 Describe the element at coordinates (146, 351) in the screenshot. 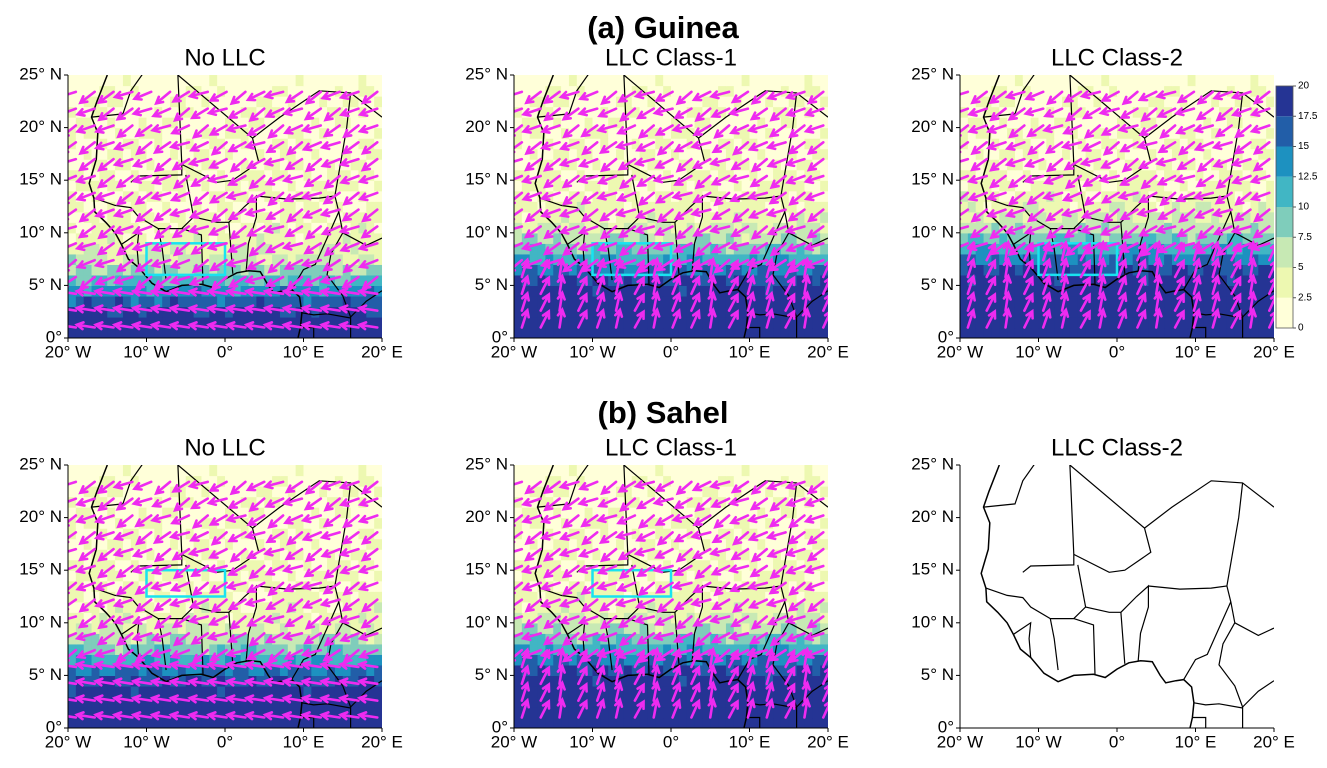

I see `x-tick-label: 10° W` at that location.